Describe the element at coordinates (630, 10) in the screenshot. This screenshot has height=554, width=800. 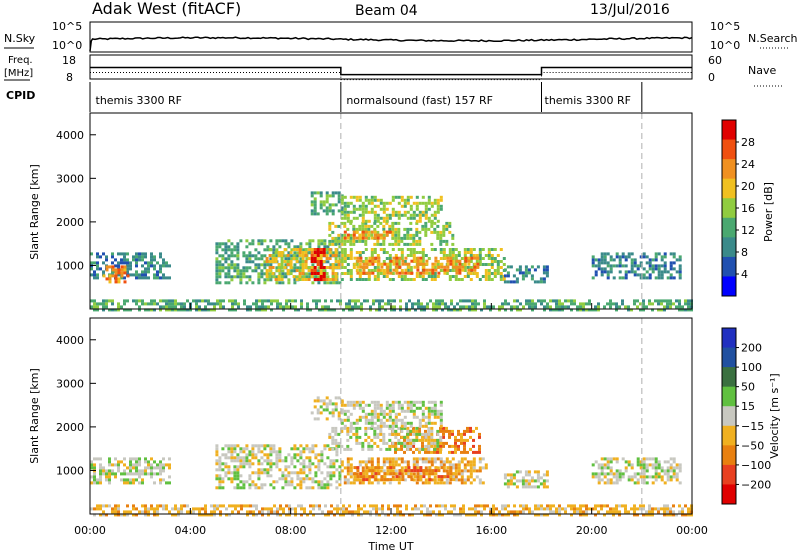
I see `date-title: 13/Jul/2016` at that location.